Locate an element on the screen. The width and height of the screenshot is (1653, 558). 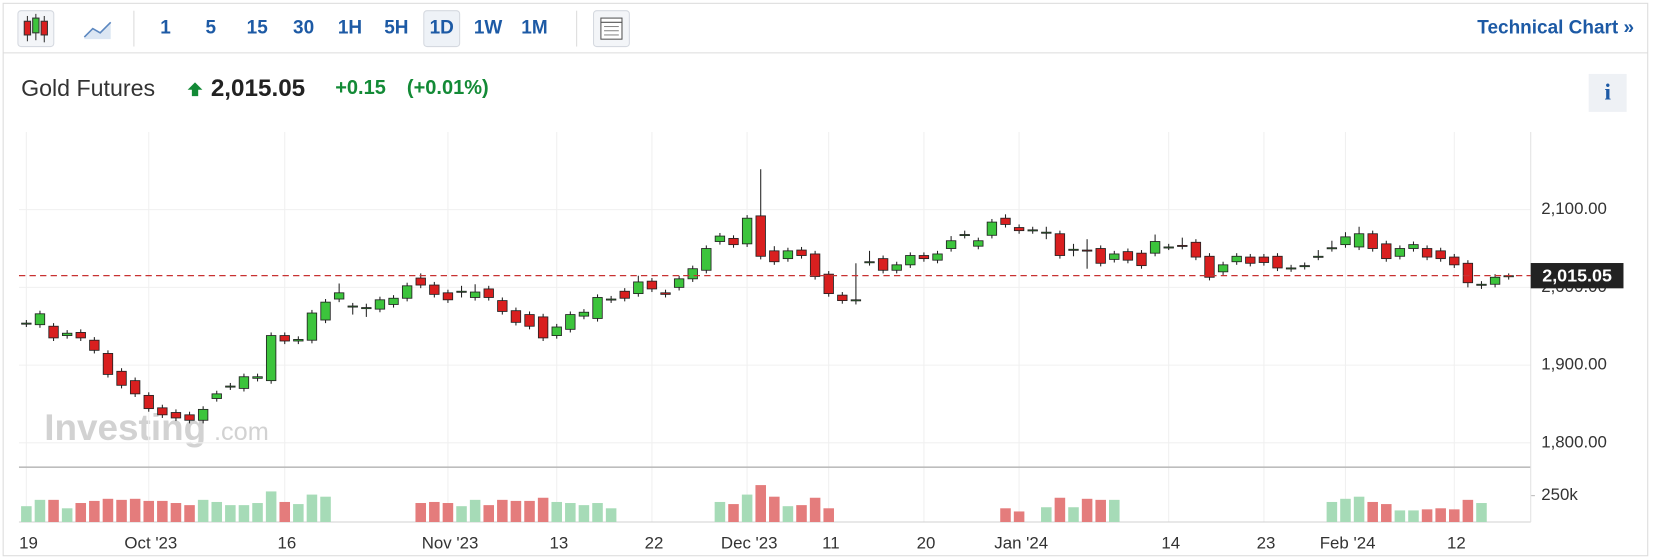
y-tick-label: 1,900.00 is located at coordinates (1574, 364).